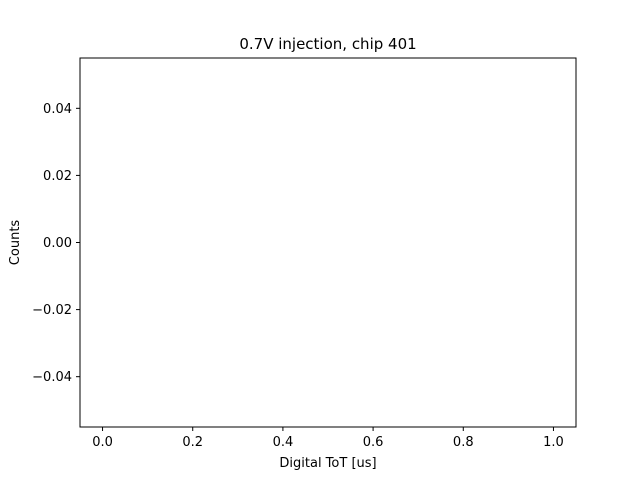 Image resolution: width=640 pixels, height=480 pixels. Describe the element at coordinates (15, 243) in the screenshot. I see `y-axis-label: Counts` at that location.